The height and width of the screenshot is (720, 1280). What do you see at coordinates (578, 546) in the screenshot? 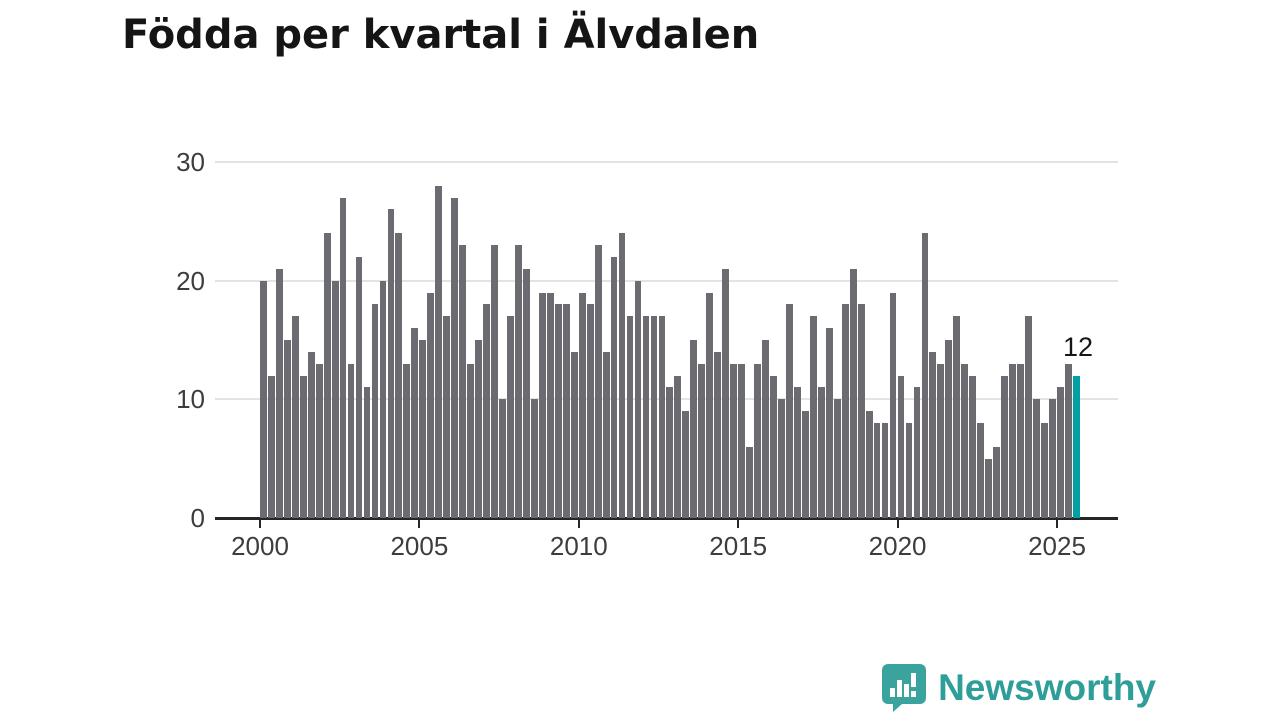
I see `x-axis-tick-label: 2010` at bounding box center [578, 546].